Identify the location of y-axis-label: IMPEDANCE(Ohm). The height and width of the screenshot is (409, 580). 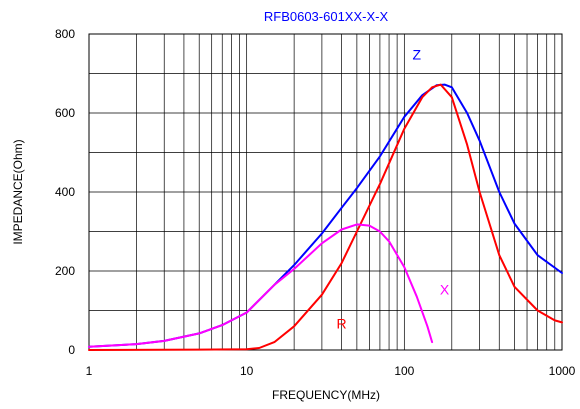
(18, 191).